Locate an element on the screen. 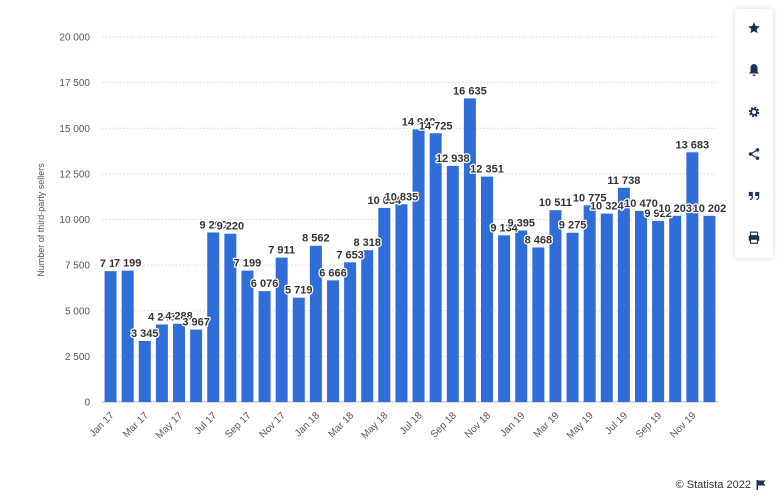 The height and width of the screenshot is (499, 778). bar-value-label: 3 967 is located at coordinates (196, 323).